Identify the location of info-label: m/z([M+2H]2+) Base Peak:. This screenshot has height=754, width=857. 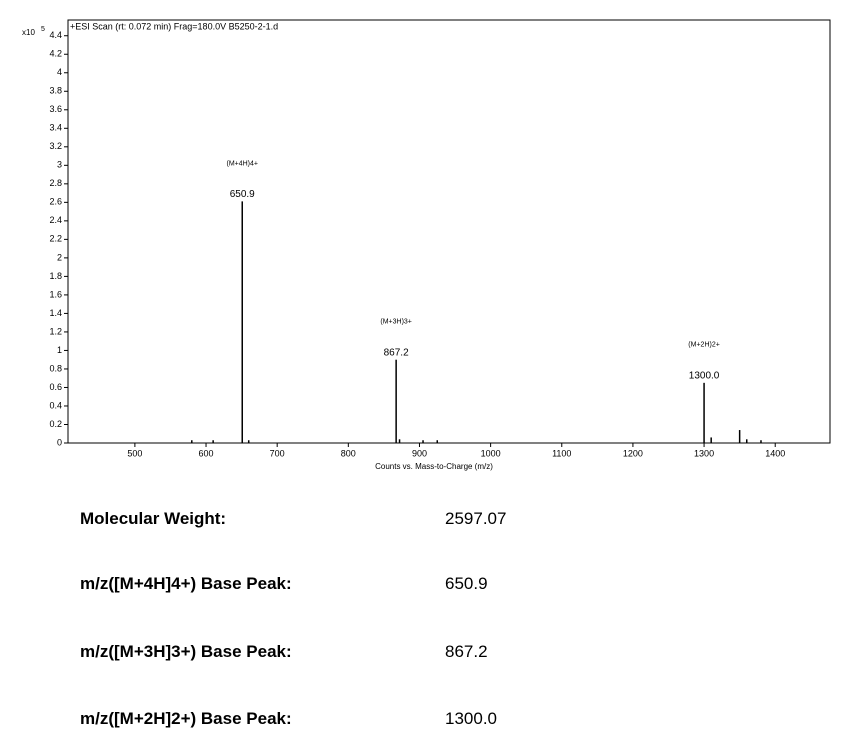
(186, 718).